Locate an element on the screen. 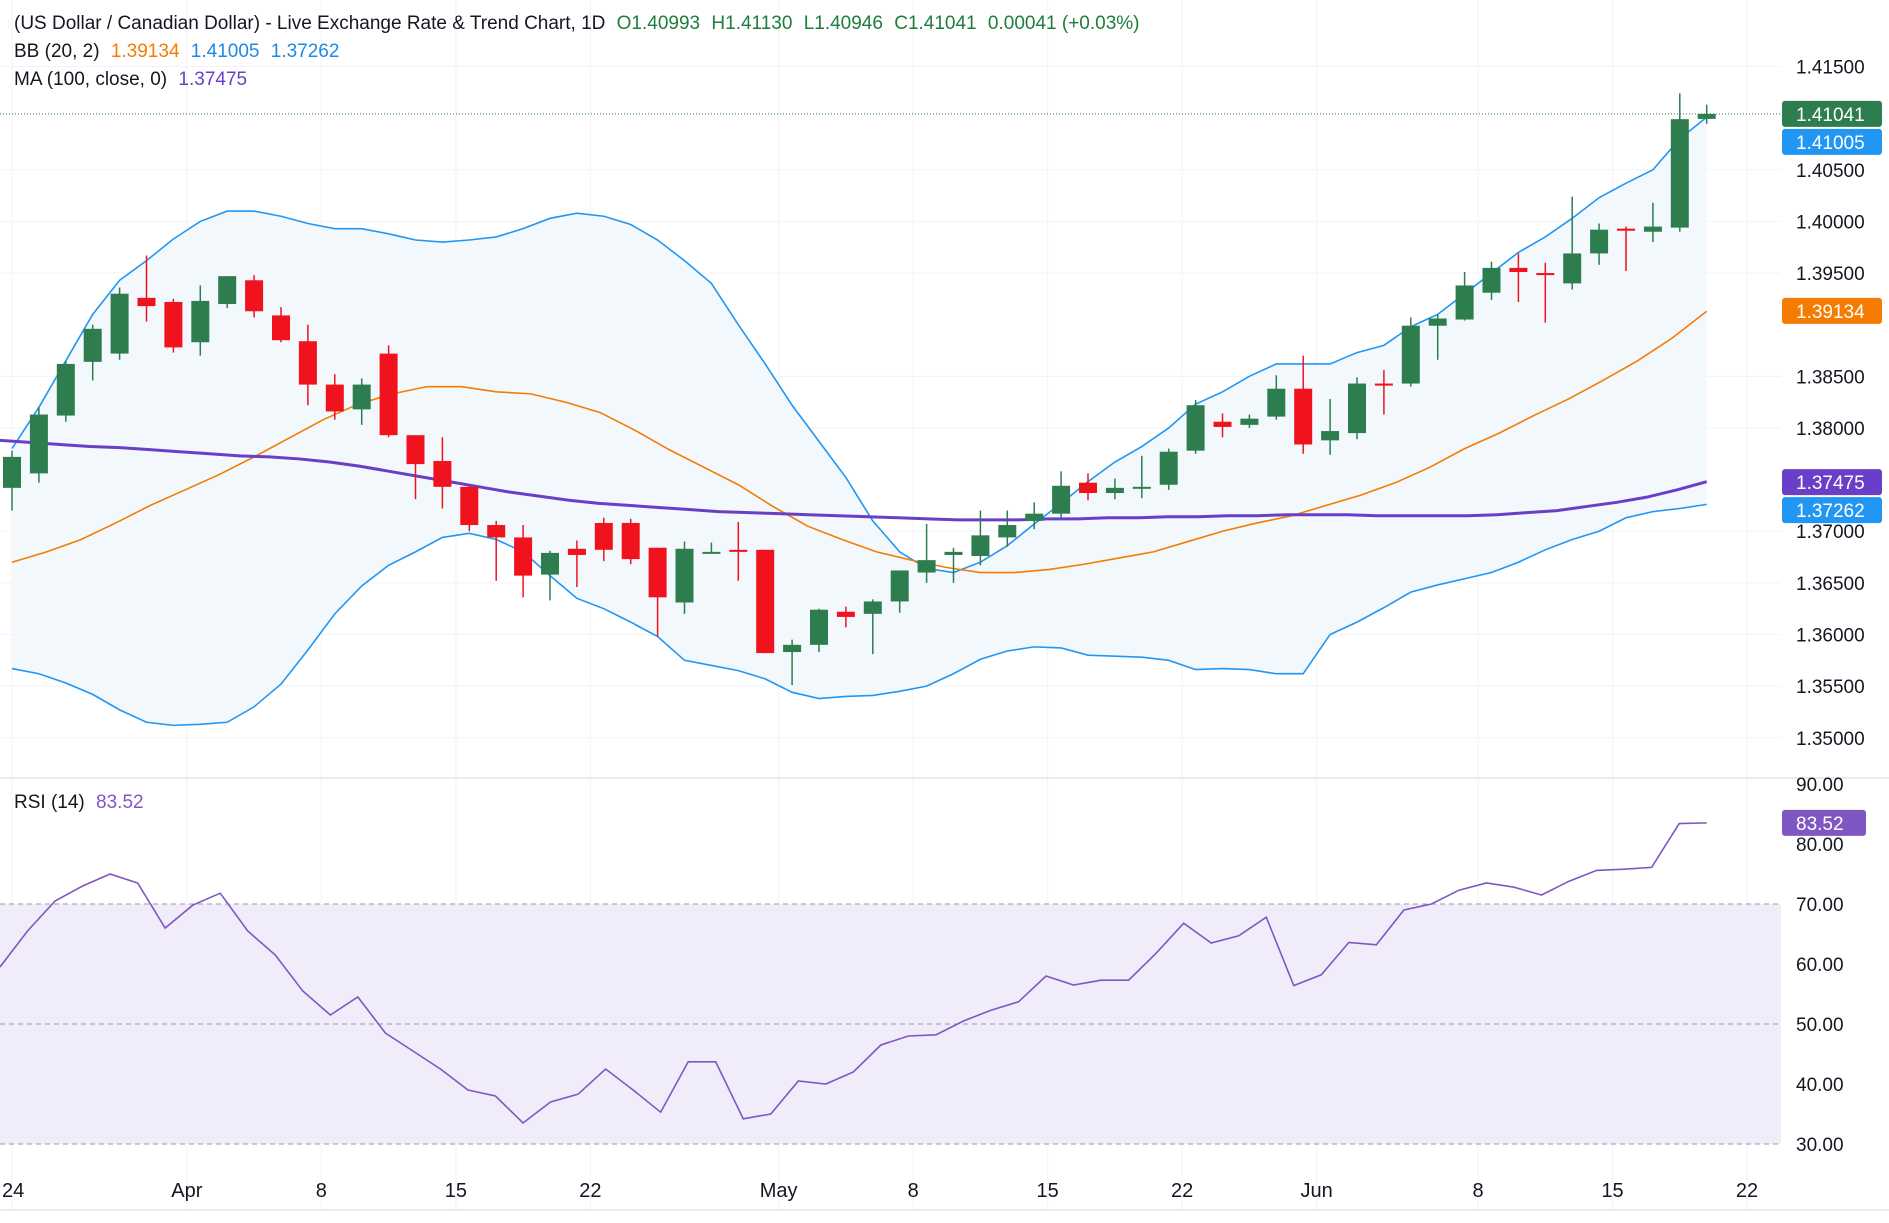 The height and width of the screenshot is (1223, 1889). rsi-tick-label: 40.00 is located at coordinates (1820, 1085).